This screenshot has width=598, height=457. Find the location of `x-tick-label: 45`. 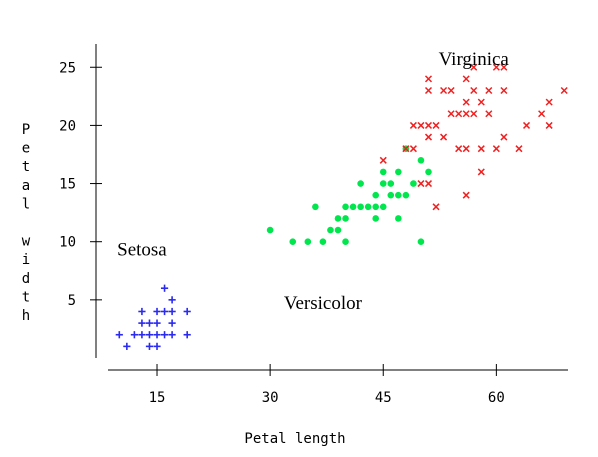

x-tick-label: 45 is located at coordinates (383, 398).